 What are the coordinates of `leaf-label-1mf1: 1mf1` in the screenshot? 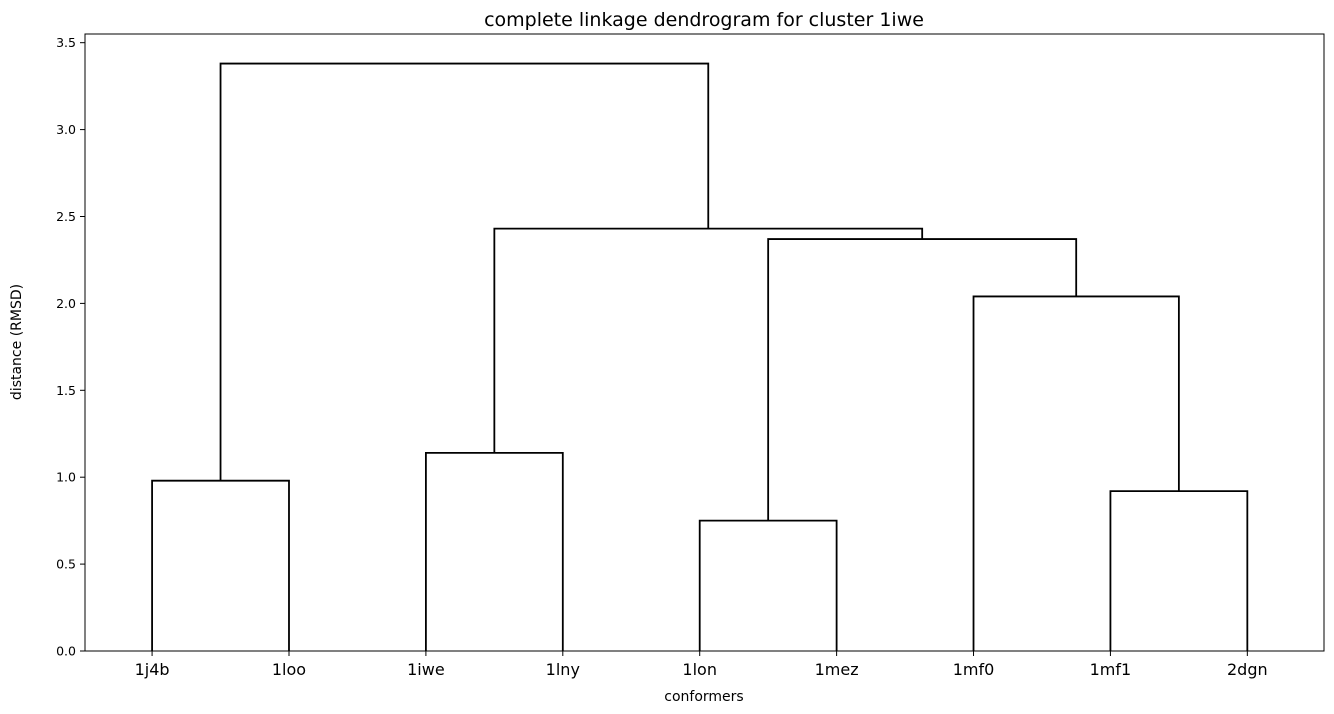 It's located at (1111, 669).